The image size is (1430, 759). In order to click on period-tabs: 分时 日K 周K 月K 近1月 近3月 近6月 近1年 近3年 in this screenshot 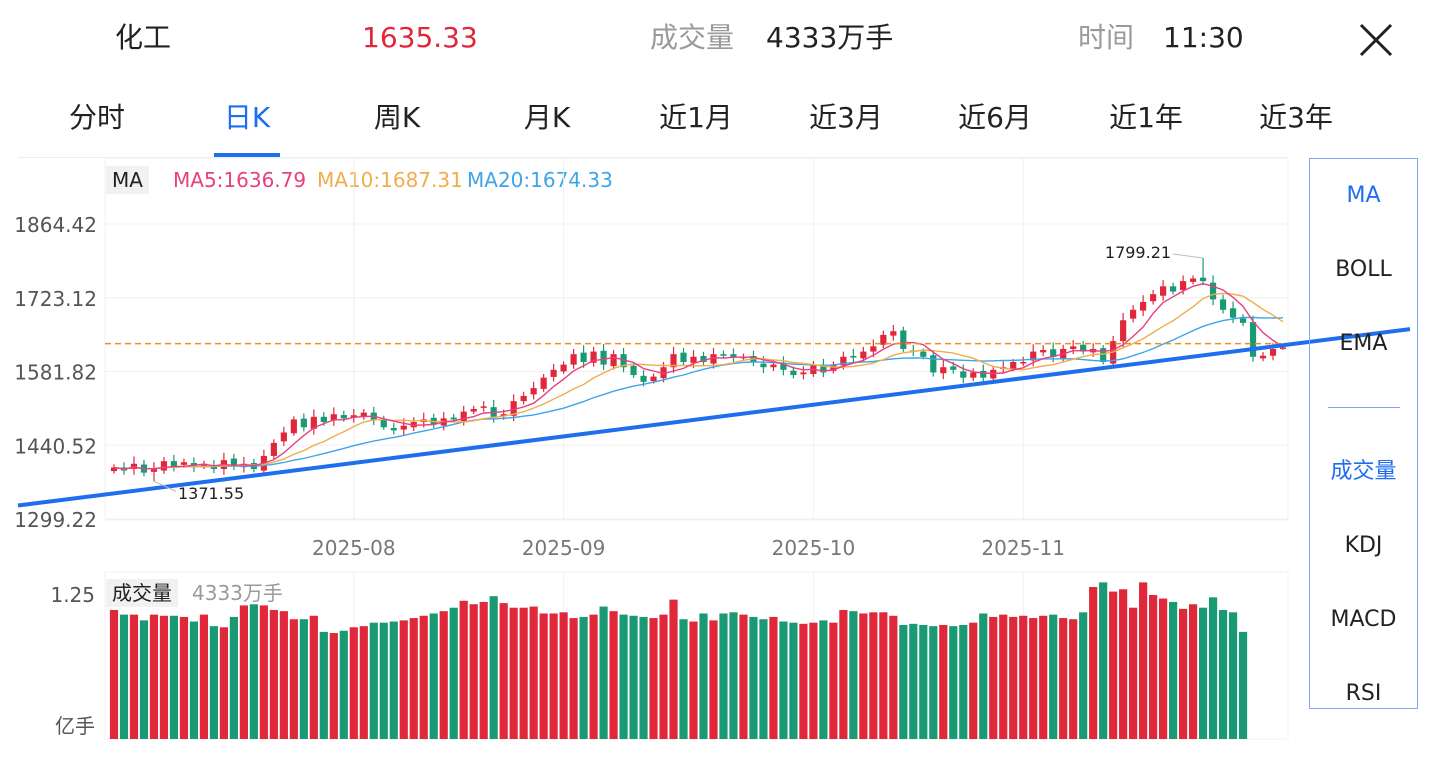, I will do `click(715, 125)`.